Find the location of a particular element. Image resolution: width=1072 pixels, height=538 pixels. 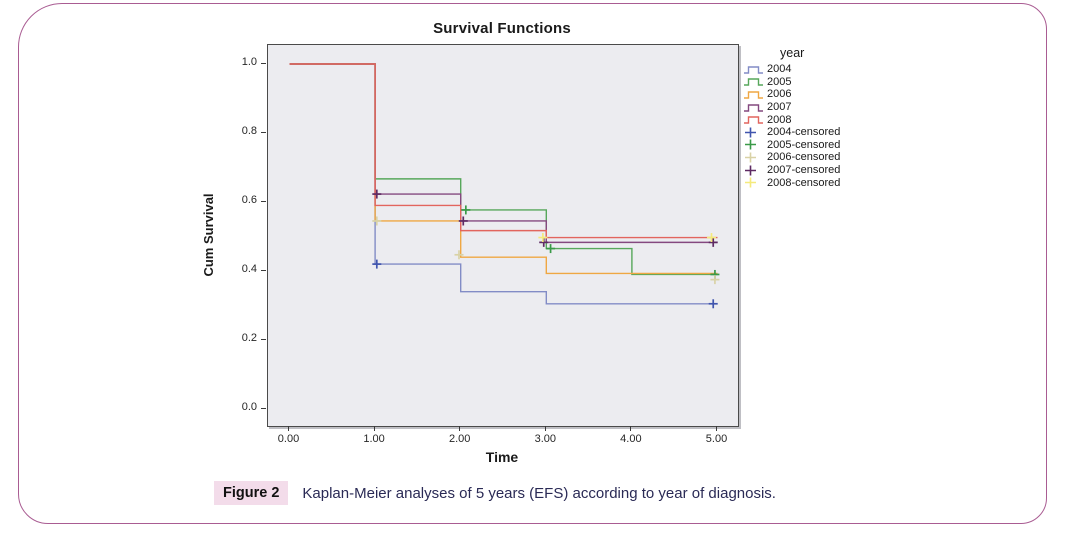

legend-item-2004-censored: 2004-censored is located at coordinates (809, 132).